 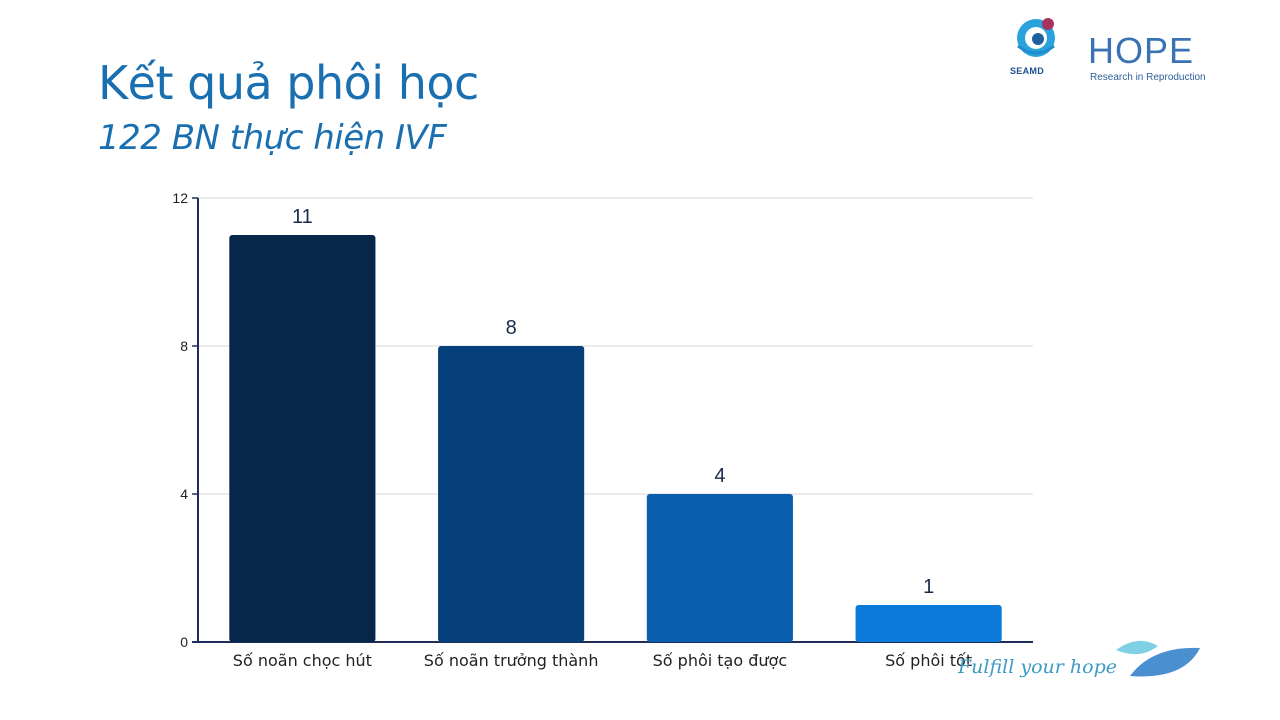 What do you see at coordinates (720, 660) in the screenshot?
I see `x-tick-label: Số phôi tạo được` at bounding box center [720, 660].